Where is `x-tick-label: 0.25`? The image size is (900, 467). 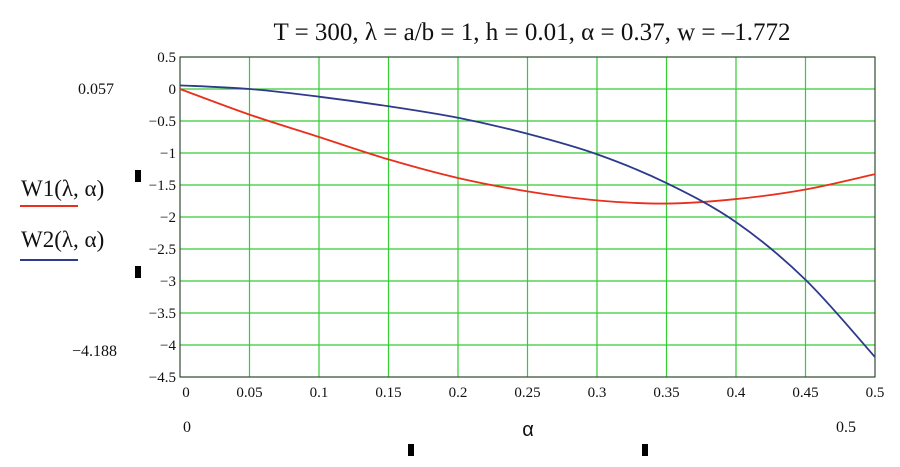
x-tick-label: 0.25 is located at coordinates (527, 393).